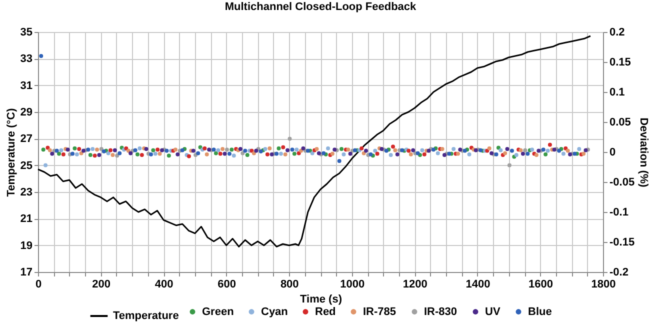  What do you see at coordinates (321, 300) in the screenshot?
I see `x-axis-title: Time (s)` at bounding box center [321, 300].